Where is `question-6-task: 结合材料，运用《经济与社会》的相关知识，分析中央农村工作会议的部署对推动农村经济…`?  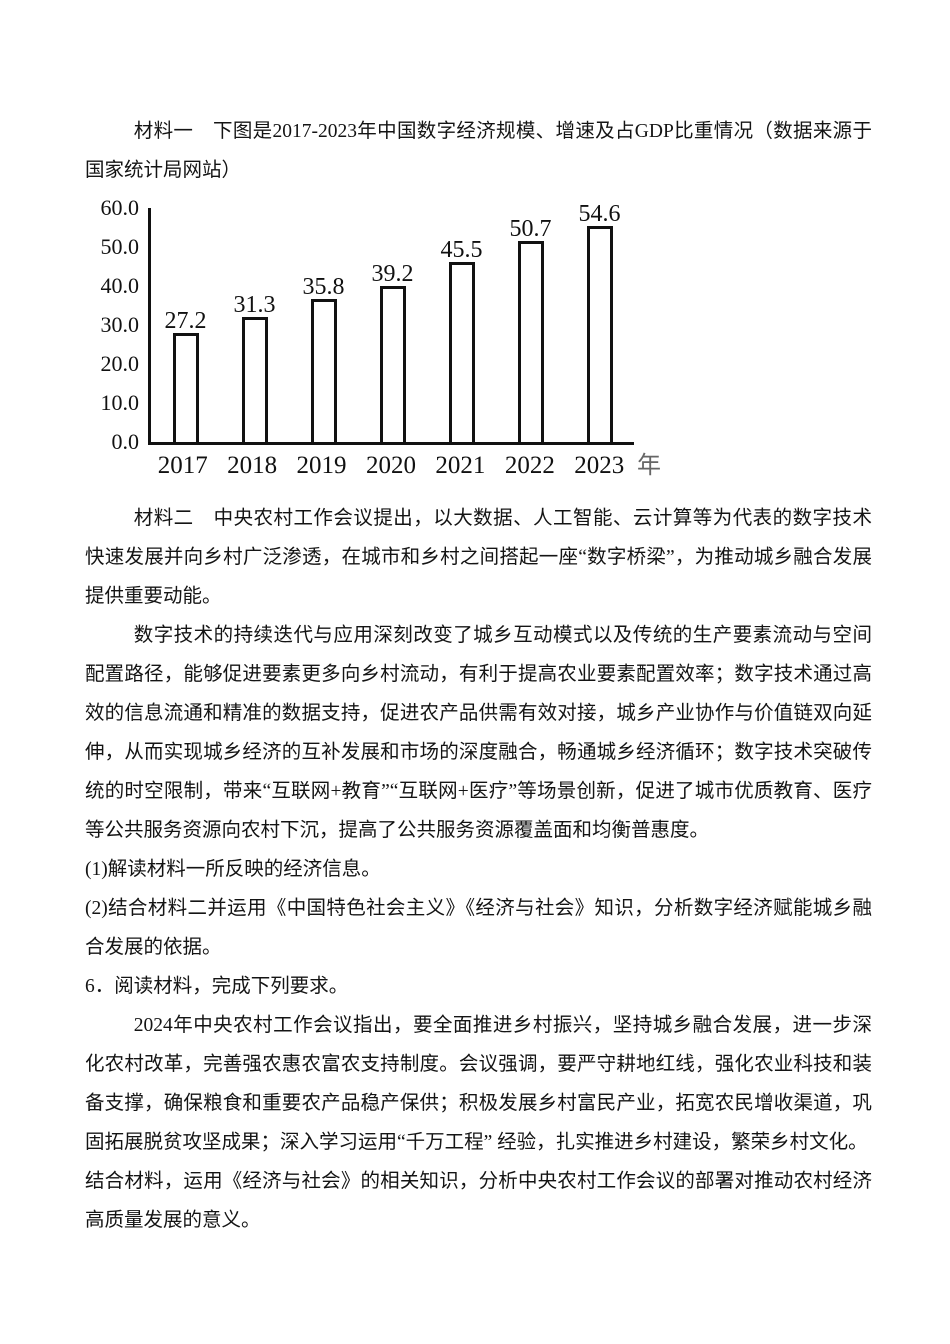 question-6-task: 结合材料，运用《经济与社会》的相关知识，分析中央农村工作会议的部署对推动农村经济… is located at coordinates (478, 1201).